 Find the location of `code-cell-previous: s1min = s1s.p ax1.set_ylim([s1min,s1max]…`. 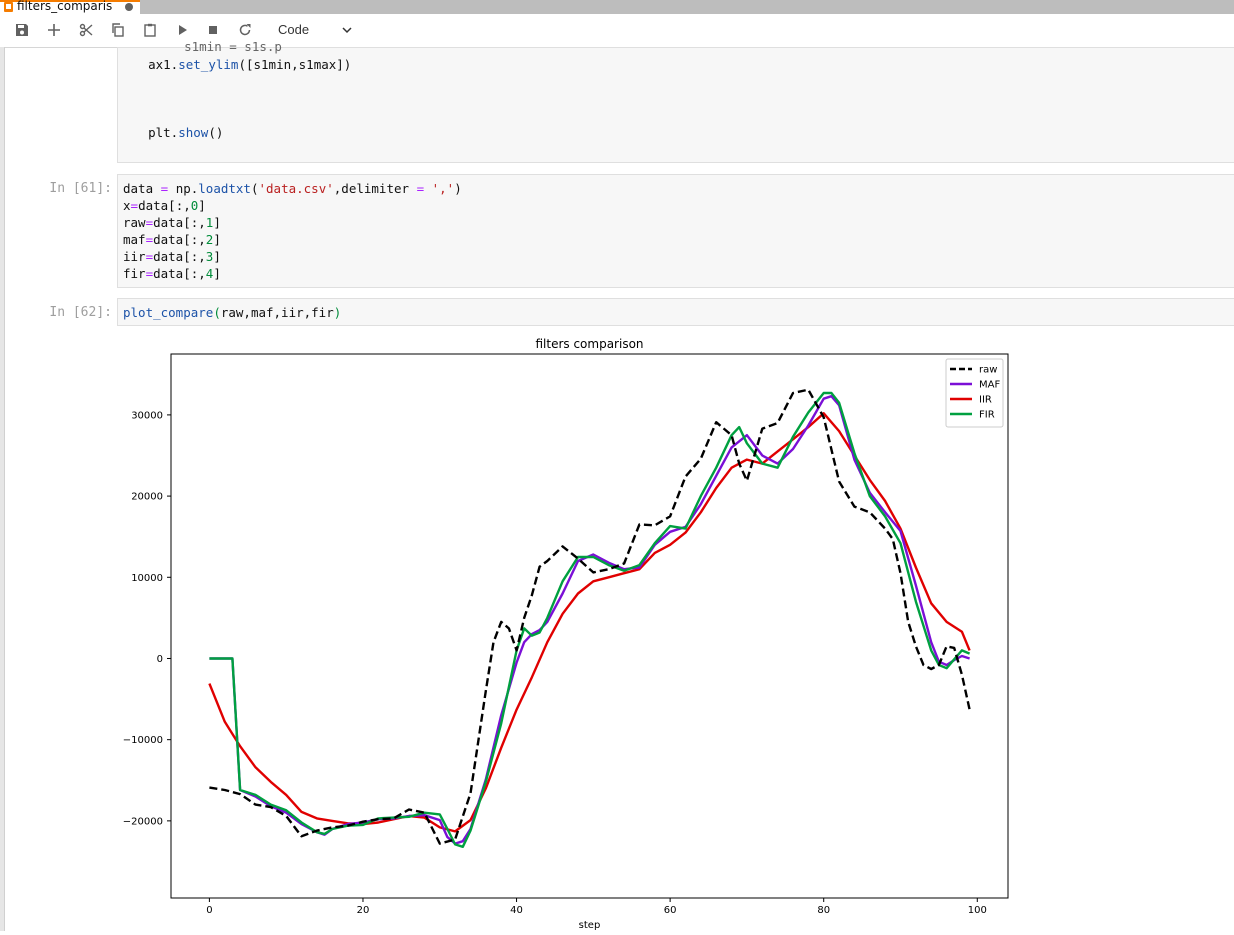

code-cell-previous: s1min = s1s.p ax1.set_ylim([s1min,s1max]… is located at coordinates (675, 101).